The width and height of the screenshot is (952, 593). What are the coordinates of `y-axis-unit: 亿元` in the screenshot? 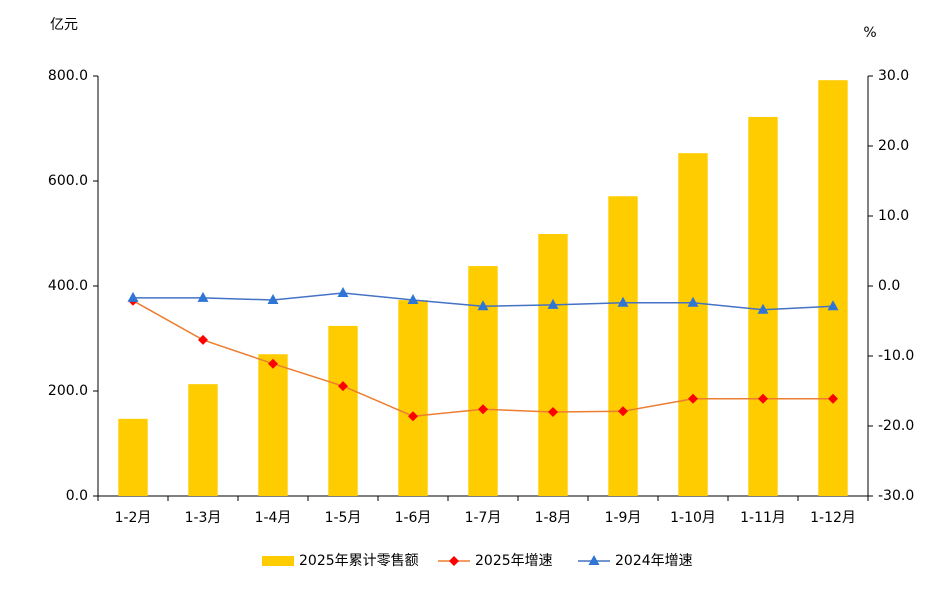 It's located at (64, 25).